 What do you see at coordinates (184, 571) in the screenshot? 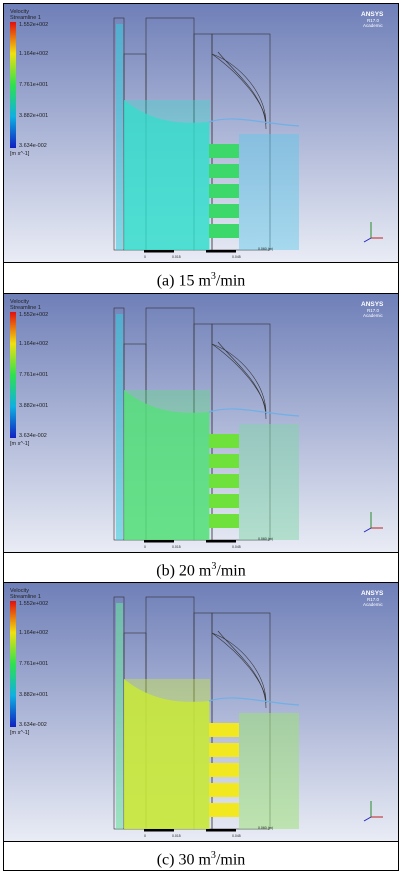
I see `caption-text: (b) 20 m` at bounding box center [184, 571].